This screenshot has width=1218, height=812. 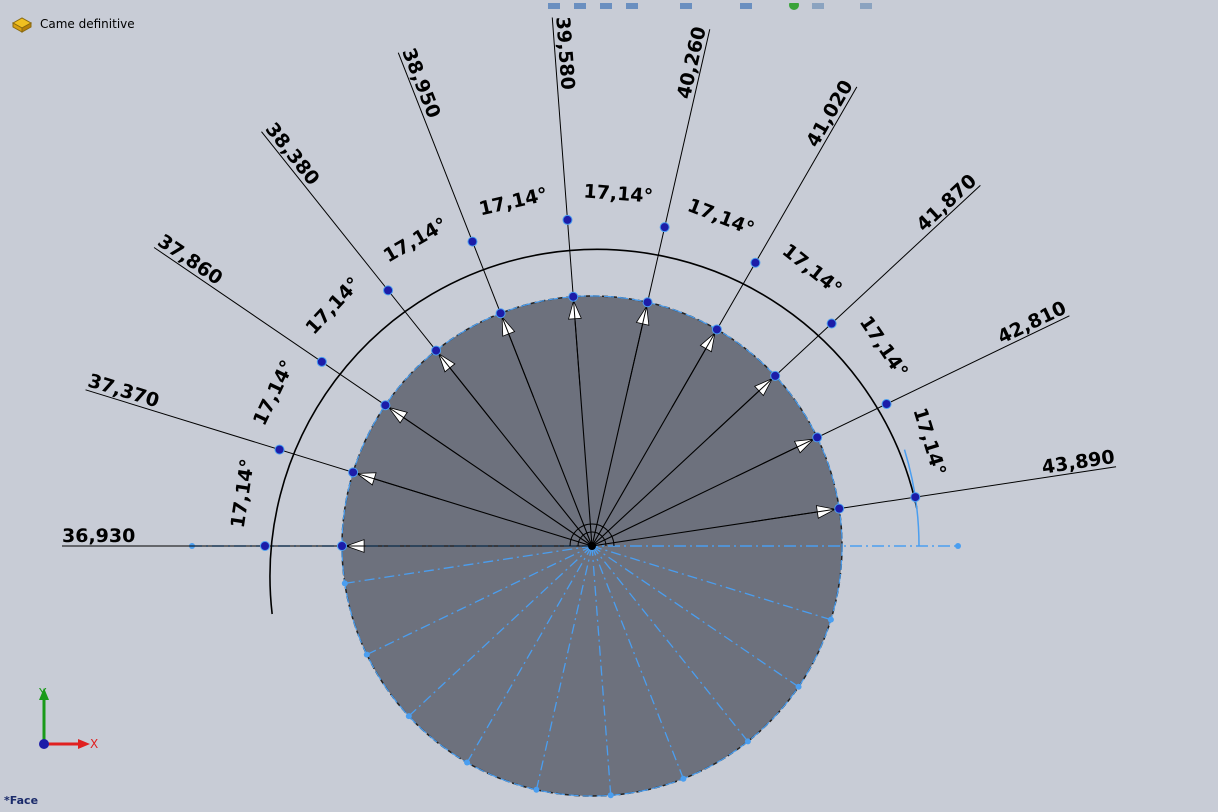 What do you see at coordinates (44, 744) in the screenshot?
I see `origin-point` at bounding box center [44, 744].